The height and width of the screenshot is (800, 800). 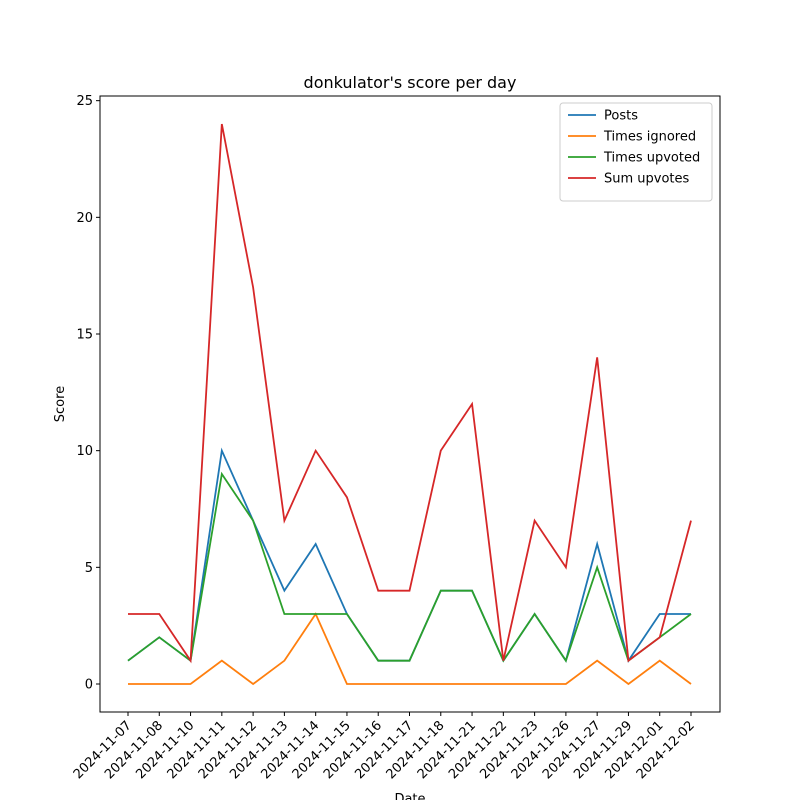 I want to click on y-tick-label: 10, so click(x=84, y=451).